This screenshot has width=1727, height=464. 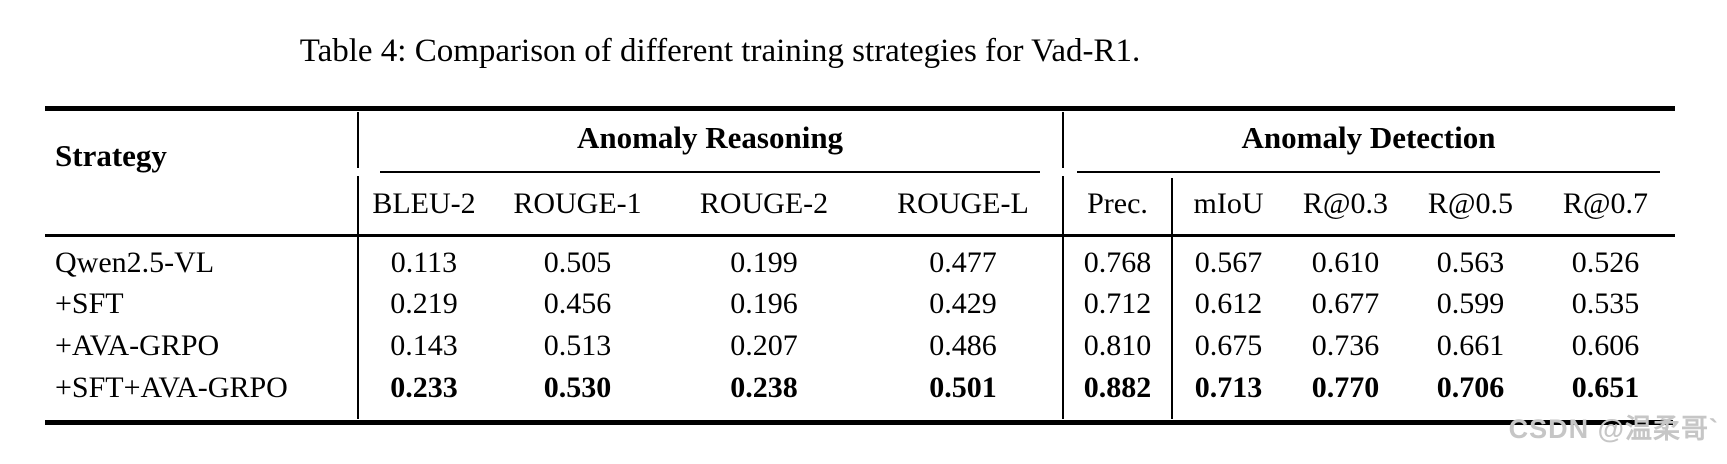 What do you see at coordinates (89, 303) in the screenshot?
I see `row-label: +SFT` at bounding box center [89, 303].